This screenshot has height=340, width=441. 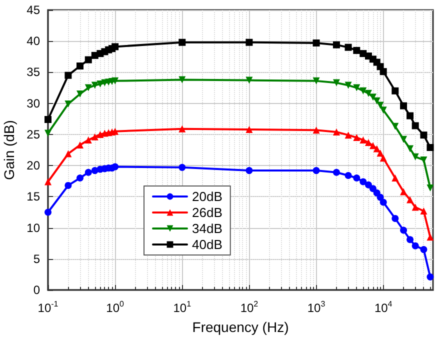 What do you see at coordinates (33, 72) in the screenshot?
I see `y-tick-label: 35` at bounding box center [33, 72].